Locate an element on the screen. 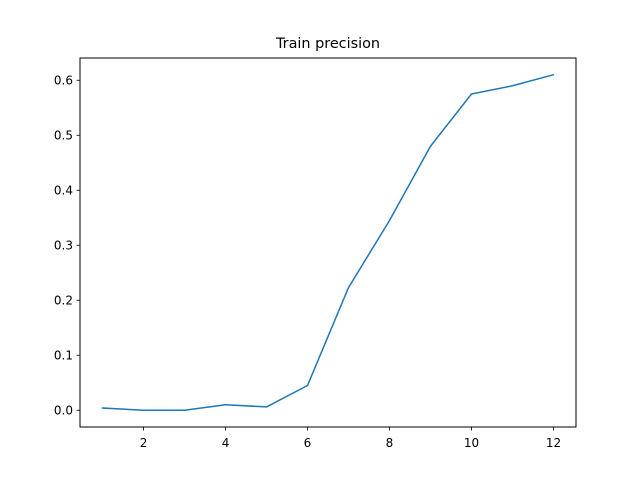 This screenshot has width=640, height=485. x-tick-label: 12 is located at coordinates (553, 443).